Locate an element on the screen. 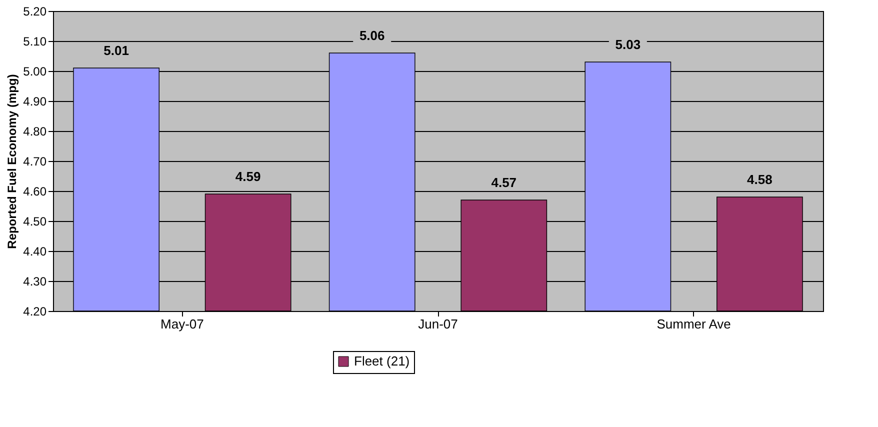 The width and height of the screenshot is (878, 427). y-tick-label: 5.00 is located at coordinates (35, 71).